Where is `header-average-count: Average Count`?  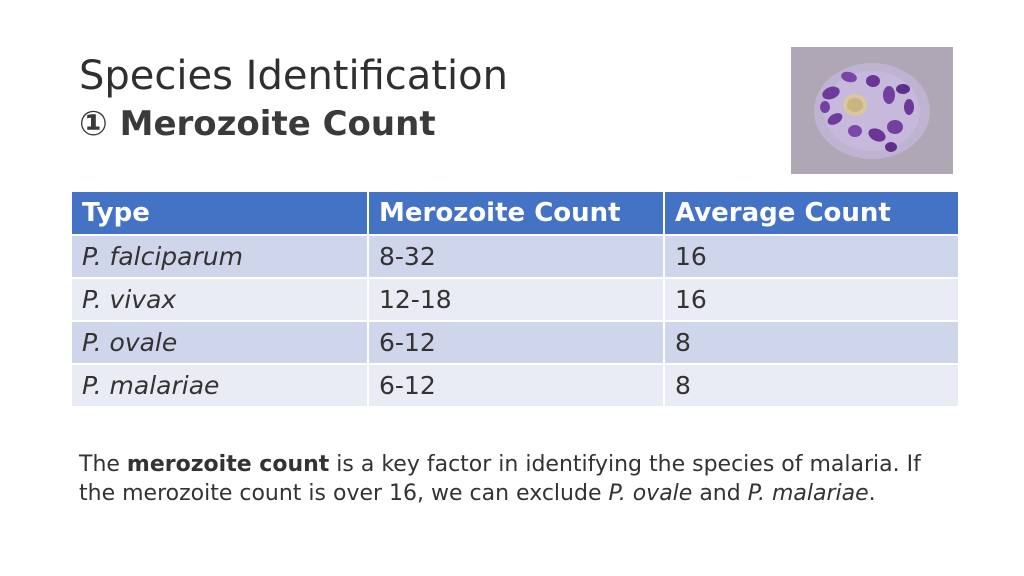
header-average-count: Average Count is located at coordinates (811, 214).